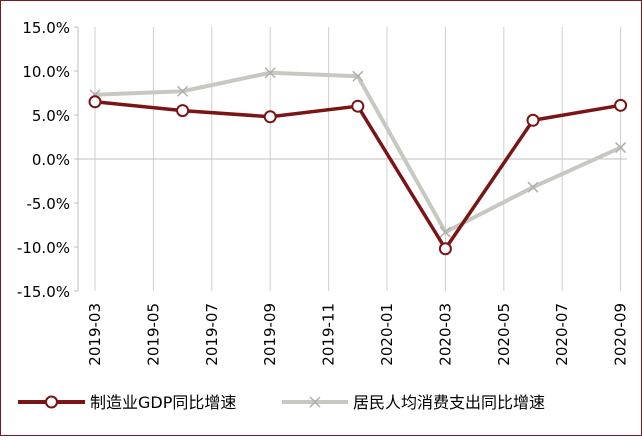 Image resolution: width=642 pixels, height=440 pixels. Describe the element at coordinates (212, 334) in the screenshot. I see `x-tick-label: 2019-07` at that location.